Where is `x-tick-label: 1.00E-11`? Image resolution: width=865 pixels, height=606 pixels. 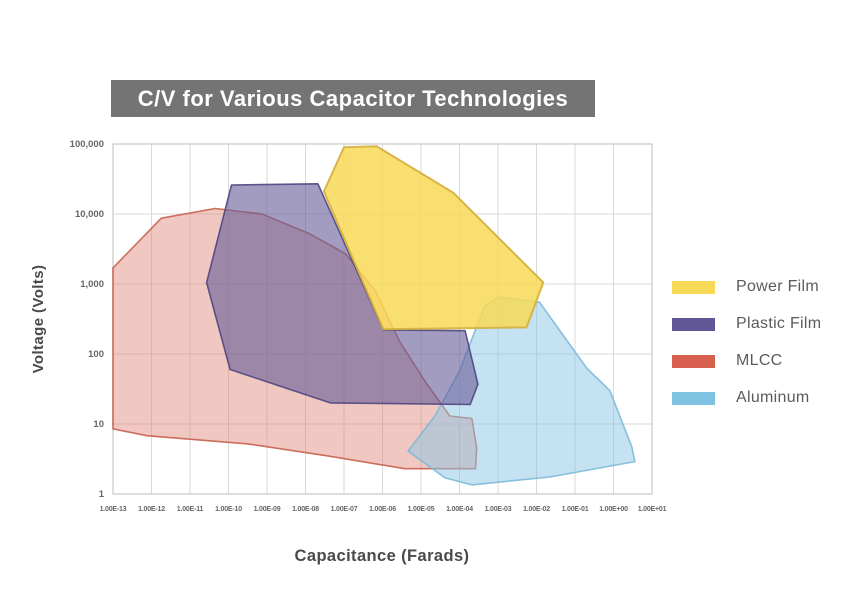 x-tick-label: 1.00E-11 is located at coordinates (190, 509).